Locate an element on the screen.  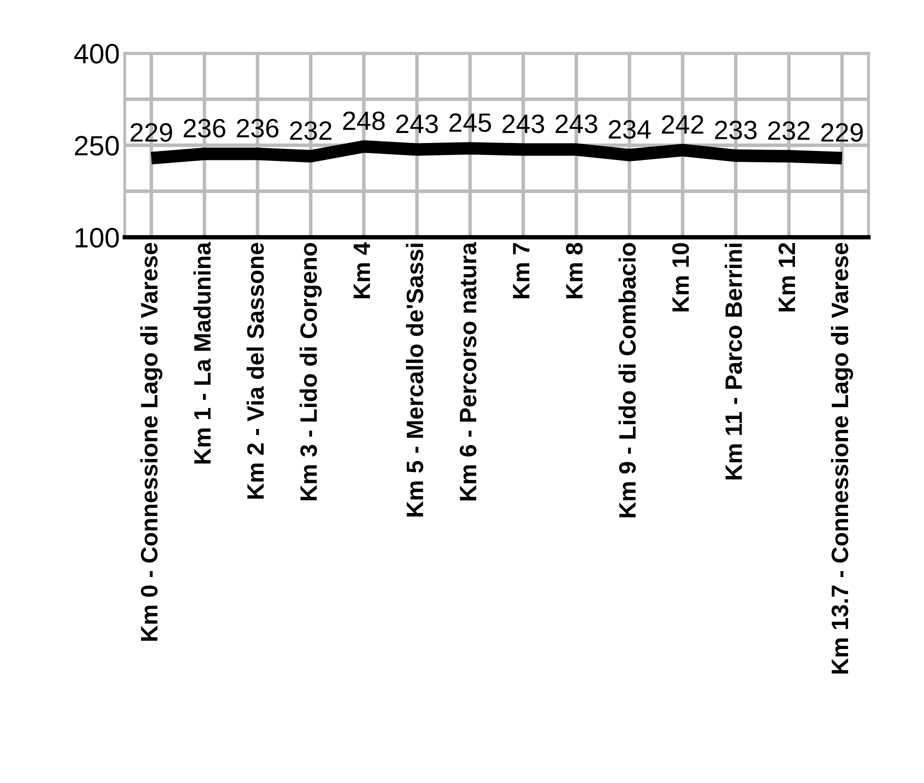
x-tick-label: Km 10 is located at coordinates (680, 277).